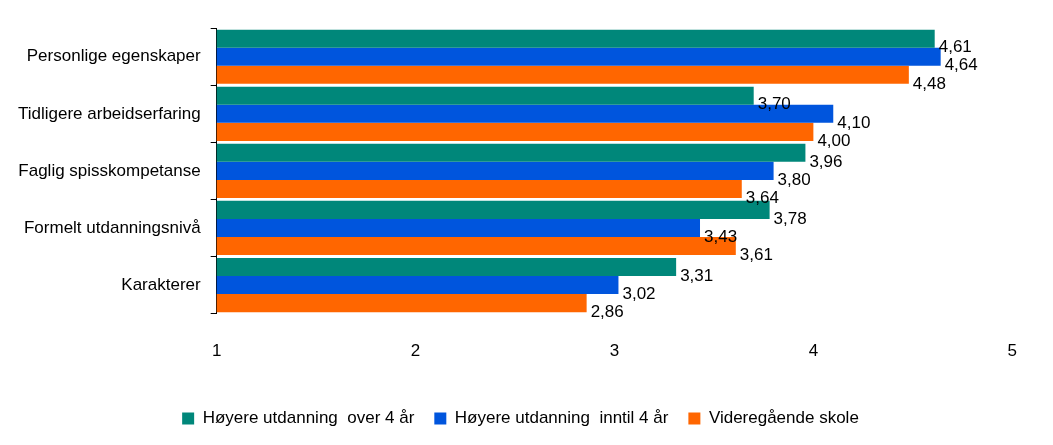 This screenshot has height=445, width=1053. I want to click on data-label: 3,61, so click(756, 254).